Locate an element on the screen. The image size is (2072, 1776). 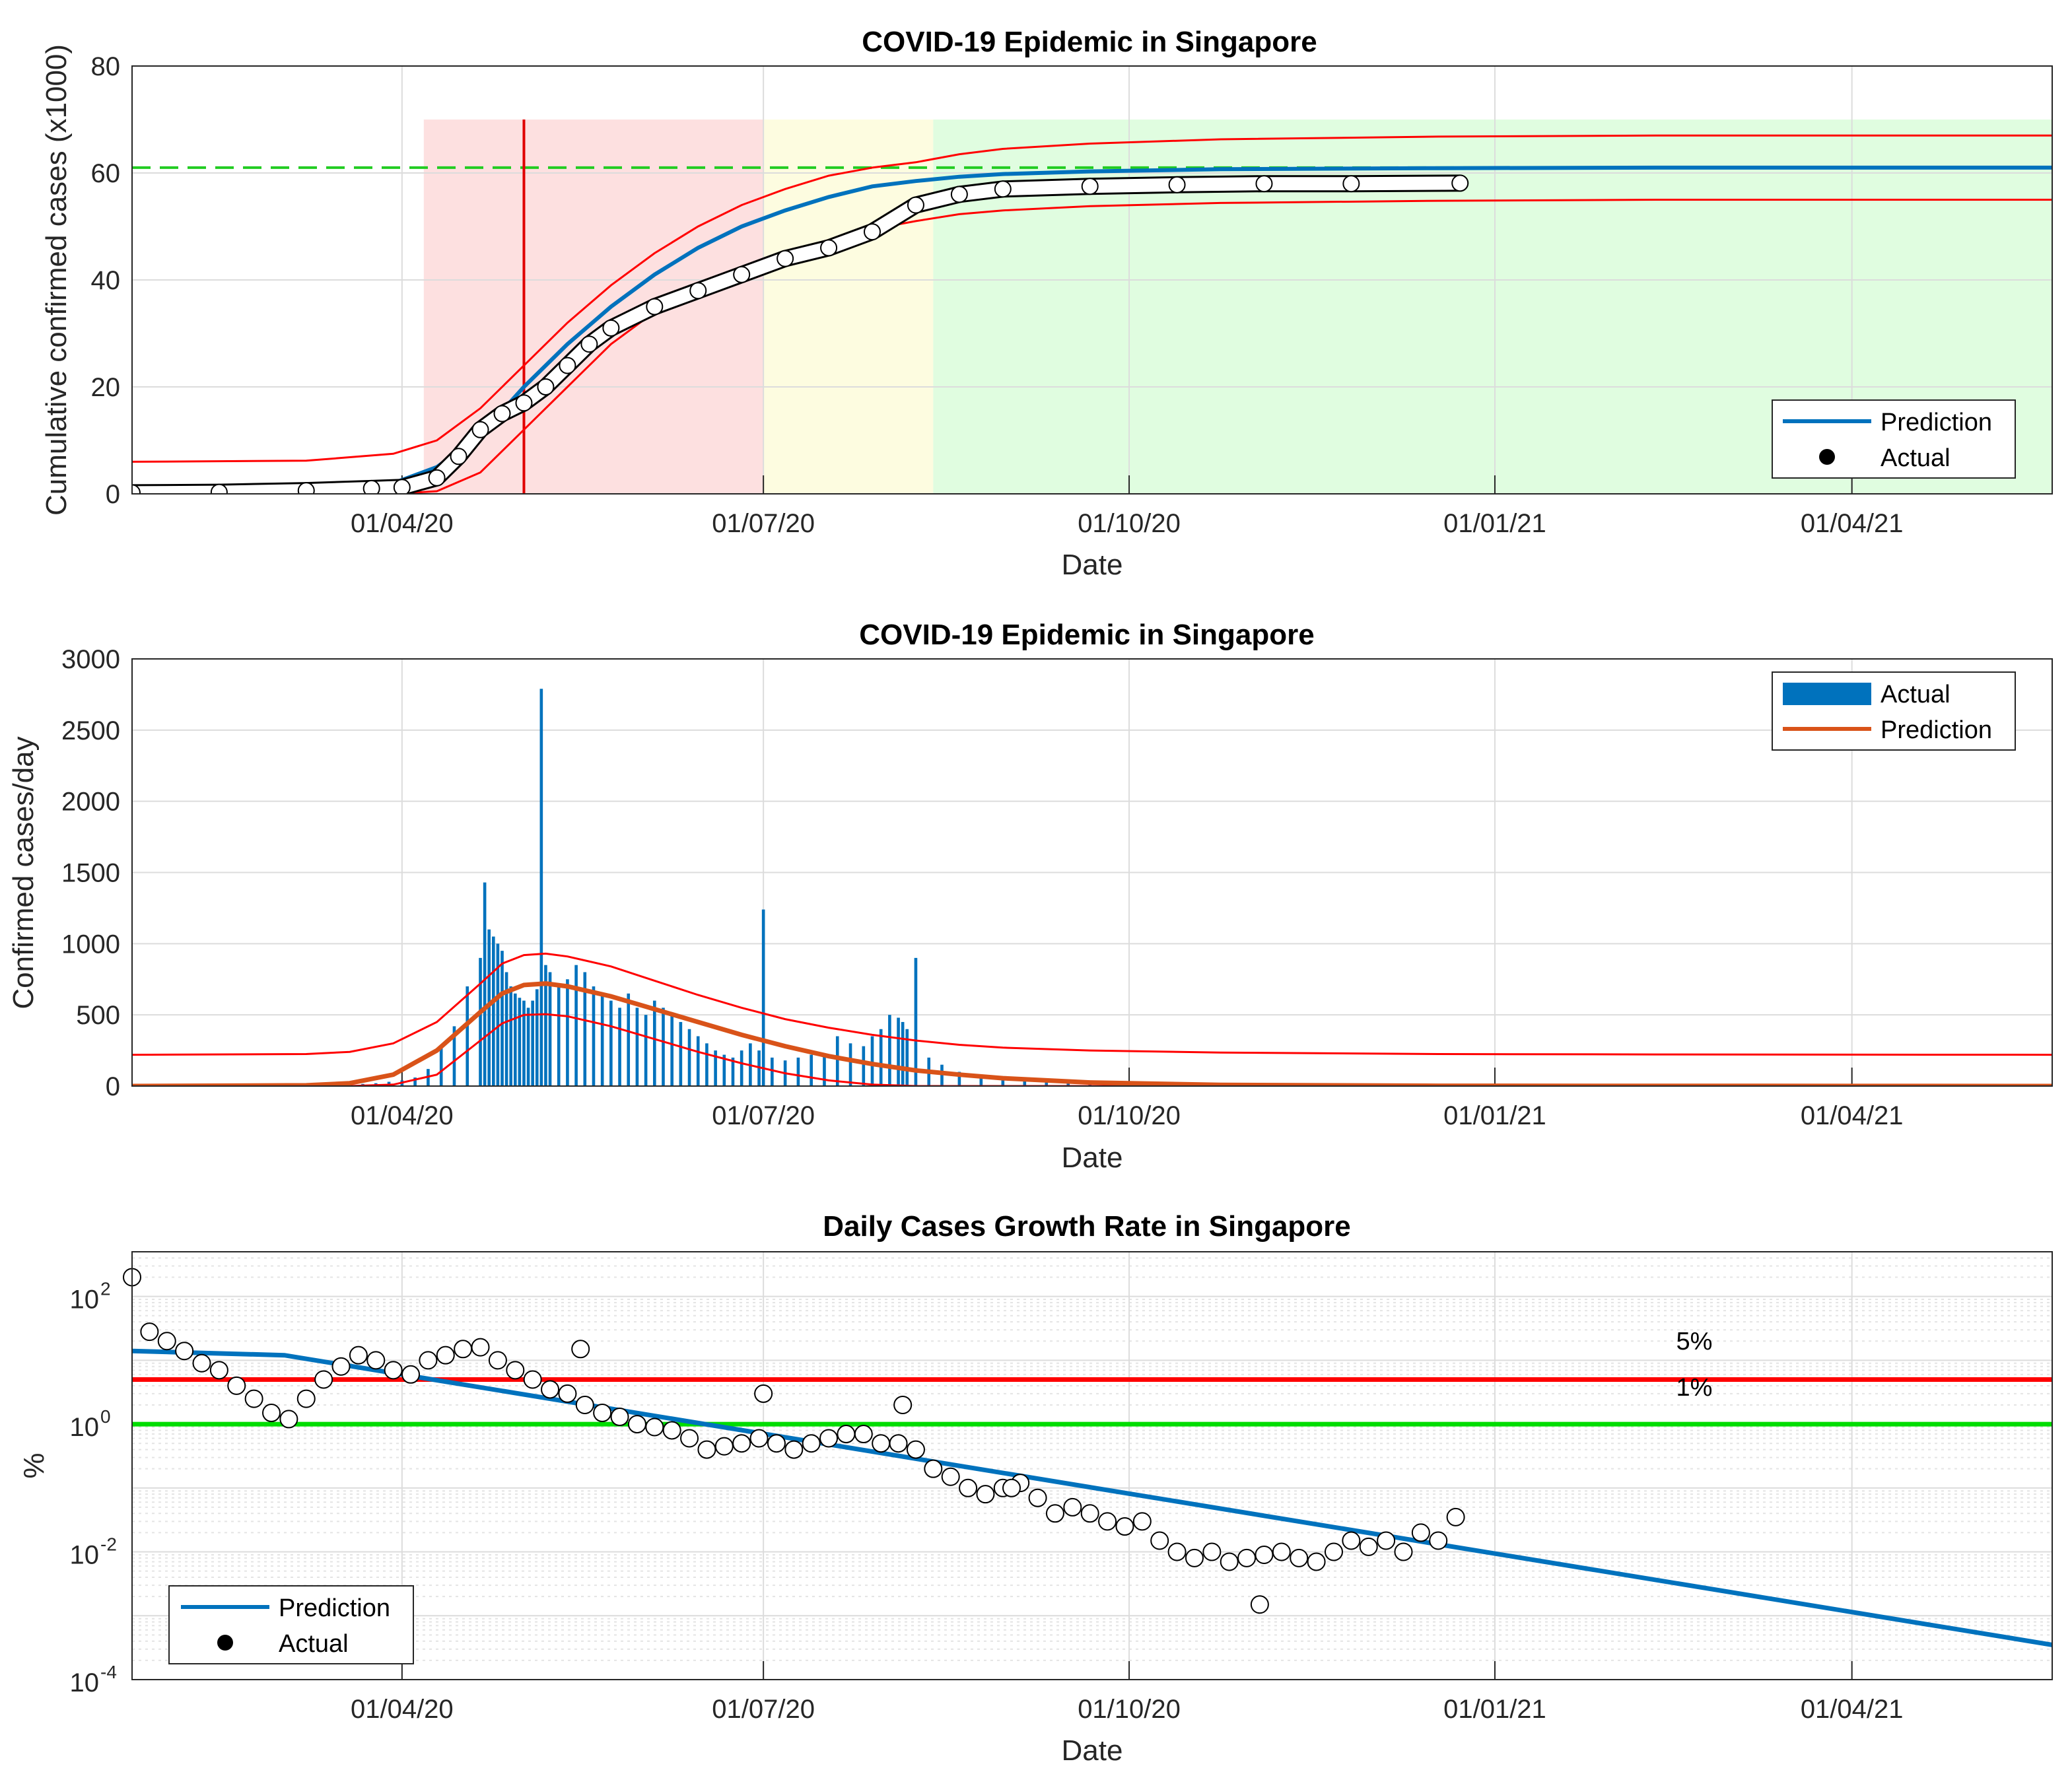
plot-lines is located at coordinates (1092, 1019).